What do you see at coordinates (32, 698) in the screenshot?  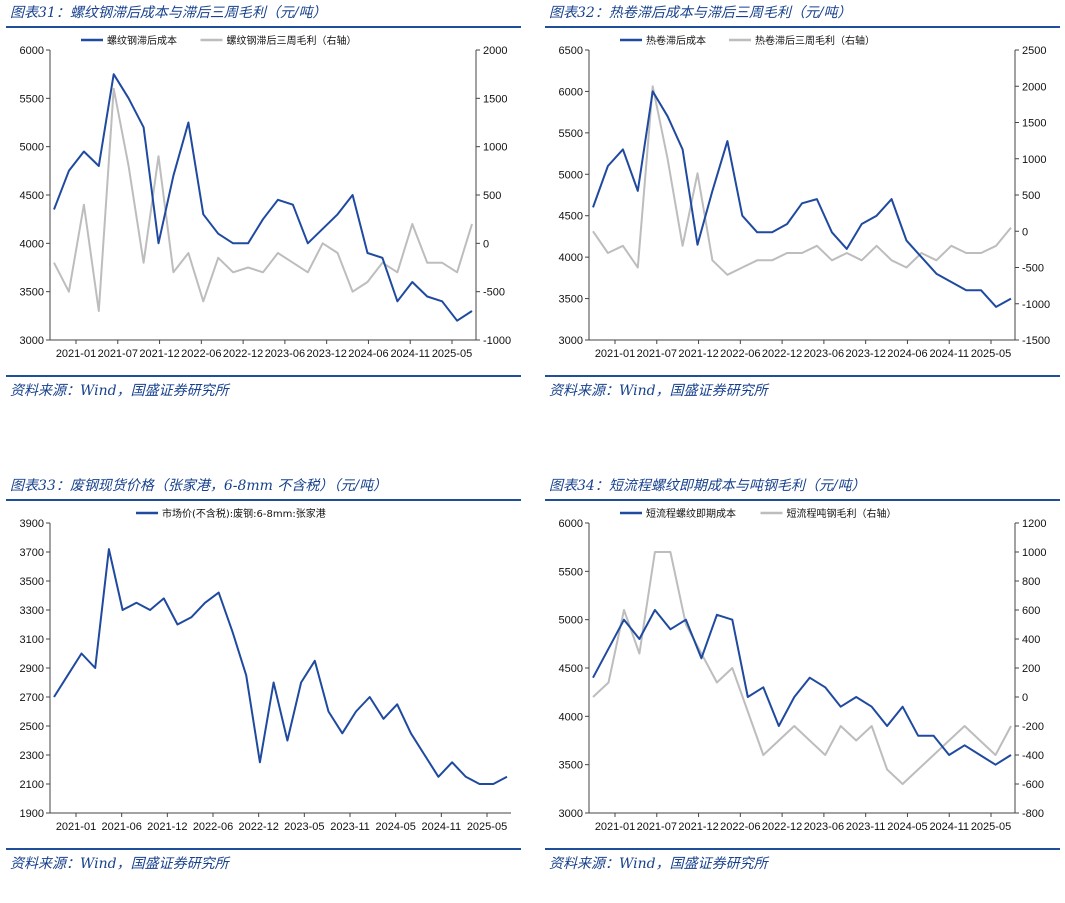 I see `y-left-tick-label: 2700` at bounding box center [32, 698].